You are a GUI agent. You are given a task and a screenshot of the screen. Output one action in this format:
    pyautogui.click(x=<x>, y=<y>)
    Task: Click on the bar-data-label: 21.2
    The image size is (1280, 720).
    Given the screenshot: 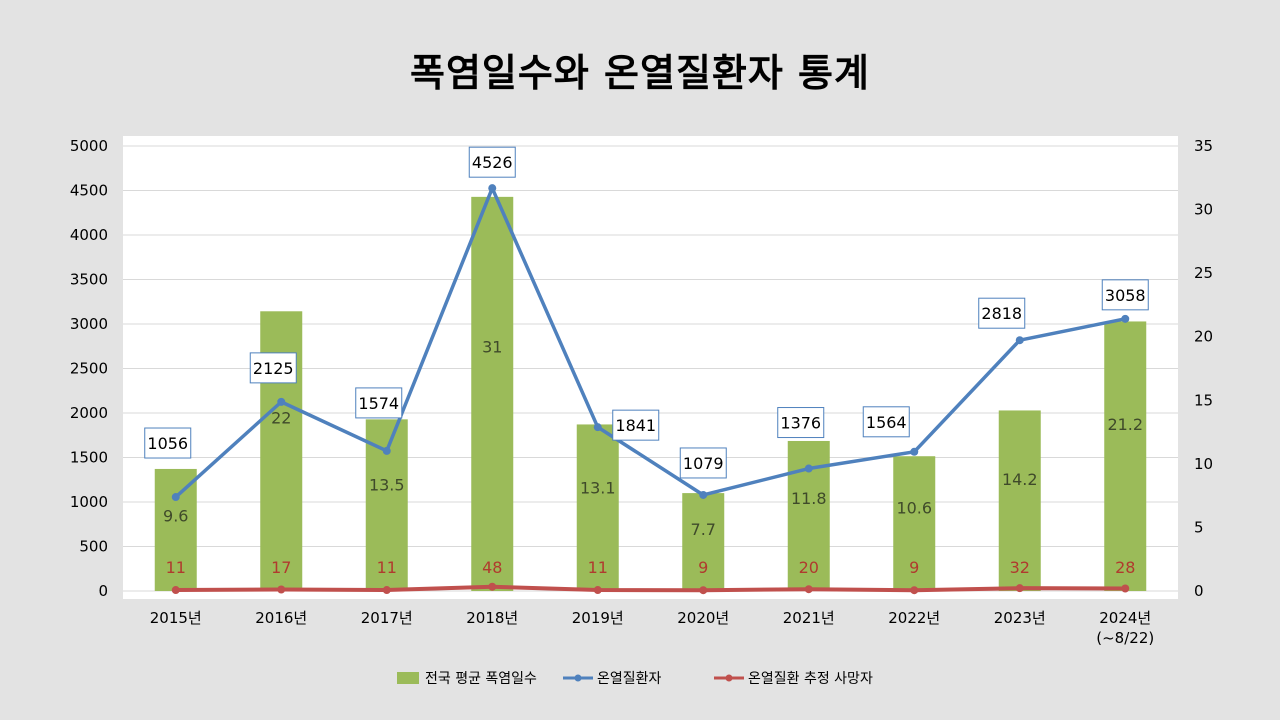 What is the action you would take?
    pyautogui.click(x=1125, y=424)
    